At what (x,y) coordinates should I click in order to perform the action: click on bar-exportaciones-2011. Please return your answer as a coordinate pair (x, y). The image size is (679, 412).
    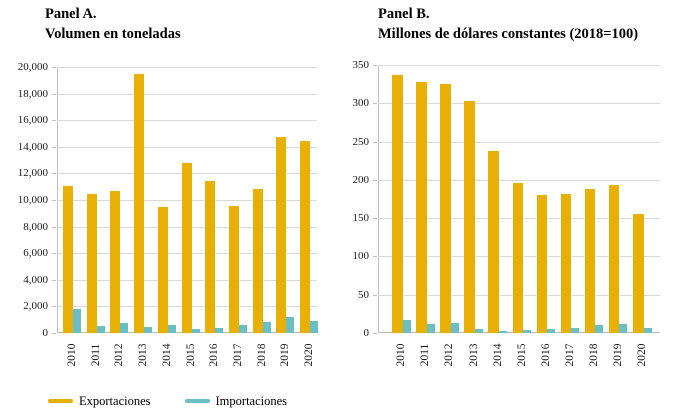
    Looking at the image, I should click on (421, 207).